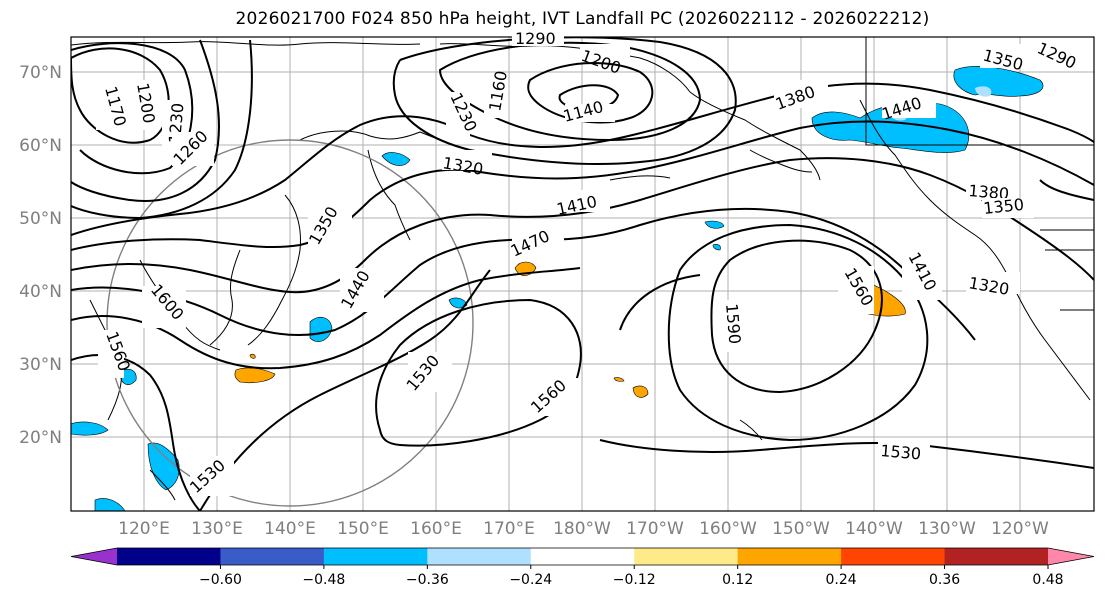  Describe the element at coordinates (40, 255) in the screenshot. I see `latitude-labels: 70°N 60°N 50°N 40°N 30°N 20°N` at that location.